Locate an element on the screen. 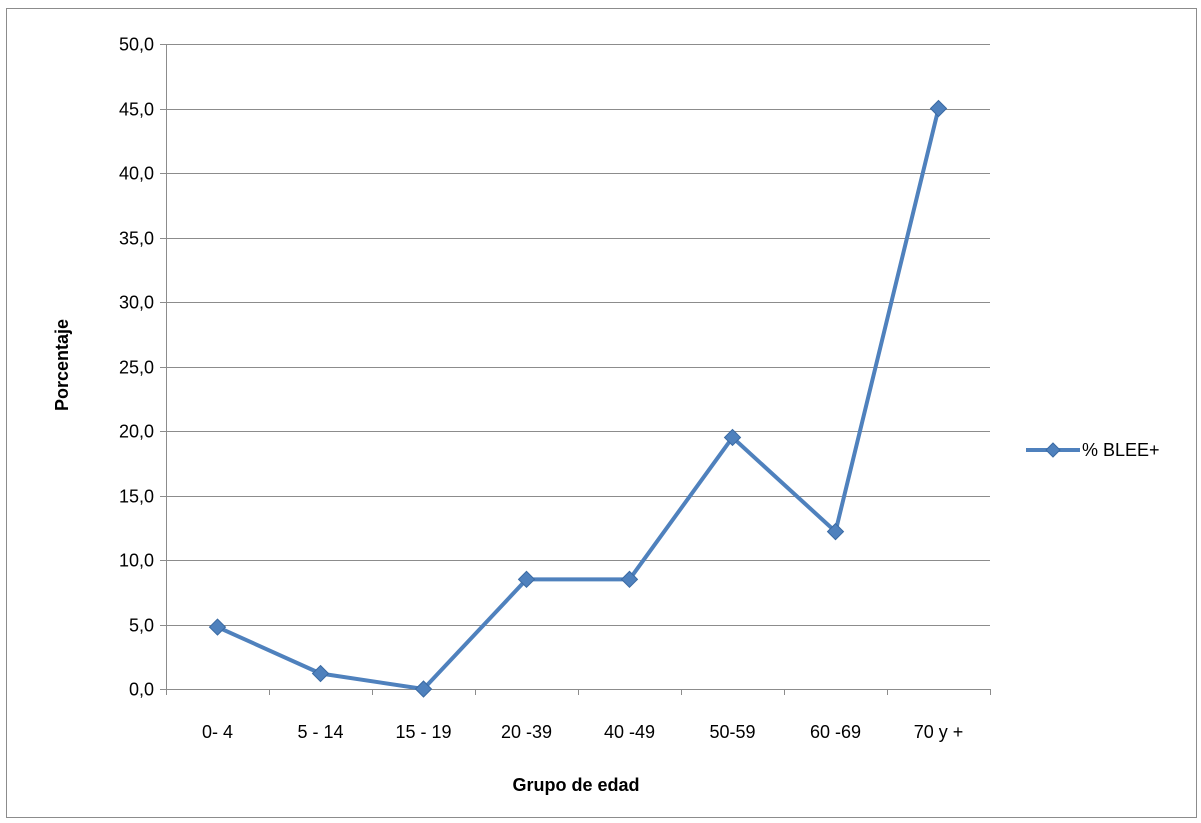 This screenshot has width=1201, height=823. y-tick-label: 5,0 is located at coordinates (141, 626).